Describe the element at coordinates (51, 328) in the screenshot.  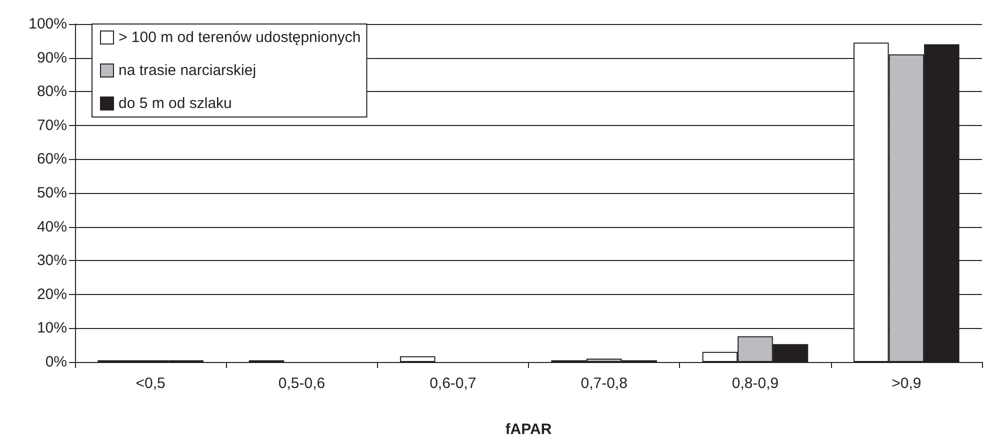
I see `y-tick-label: 10%` at that location.